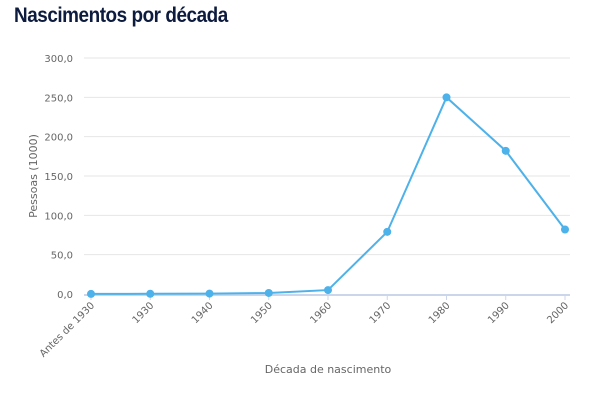  I want to click on y-tick-label: 300,0, so click(58, 59).